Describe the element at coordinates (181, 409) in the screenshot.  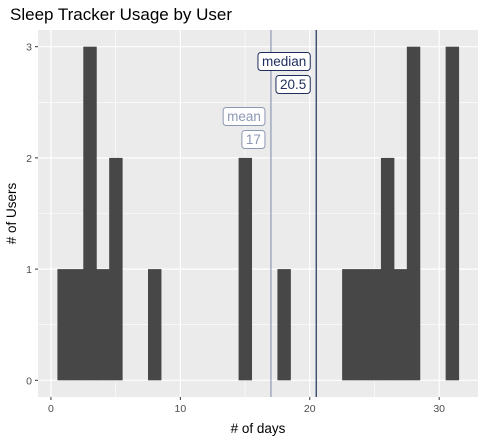
I see `x-tick-label: 10` at that location.